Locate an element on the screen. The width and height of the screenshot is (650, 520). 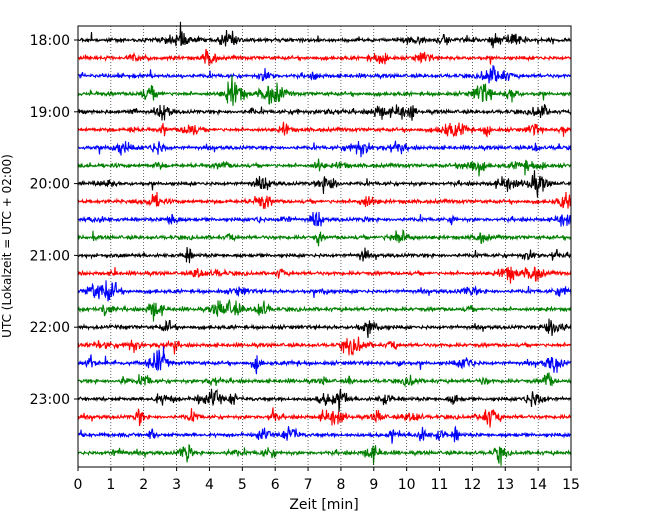
x-tick-label: 13 is located at coordinates (505, 485).